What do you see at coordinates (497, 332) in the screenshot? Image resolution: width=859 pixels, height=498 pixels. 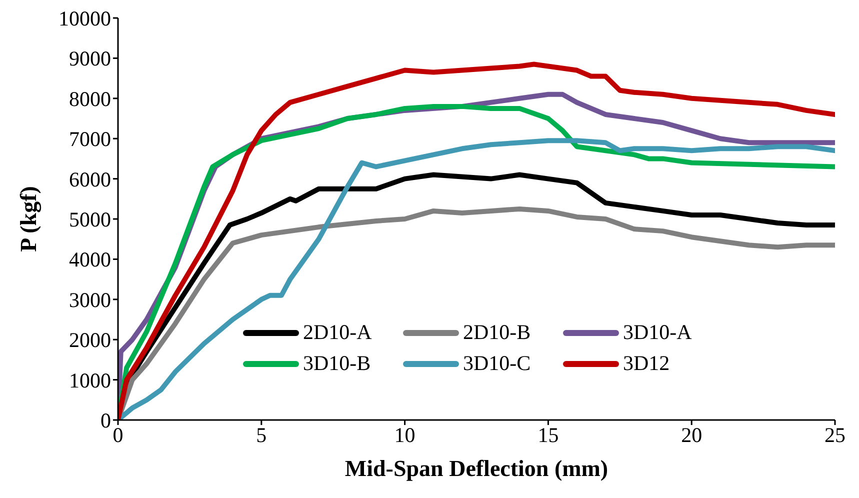 I see `legend-label: 2D10-B` at bounding box center [497, 332].